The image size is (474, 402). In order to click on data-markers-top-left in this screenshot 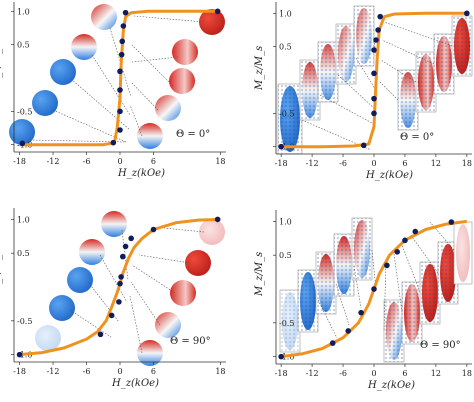, I will do `click(120, 77)`.